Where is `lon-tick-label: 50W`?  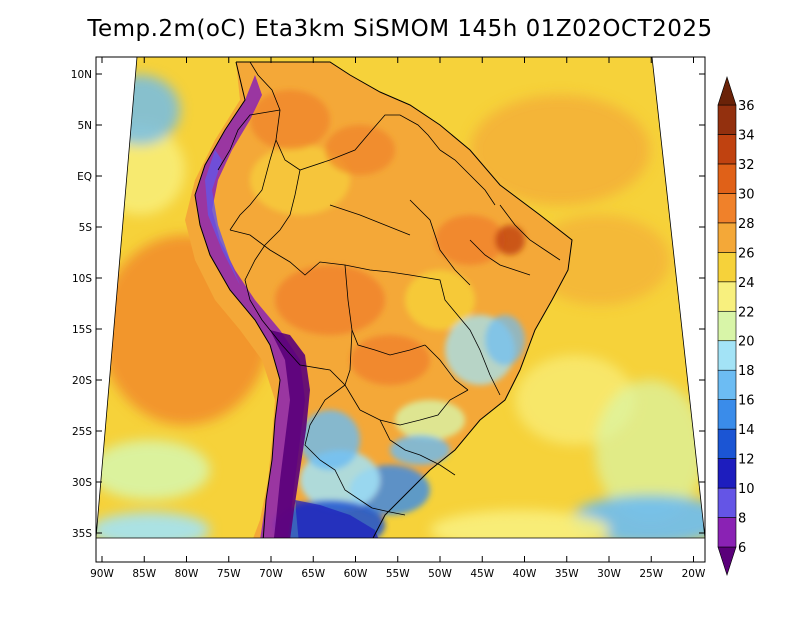 lon-tick-label: 50W is located at coordinates (440, 574).